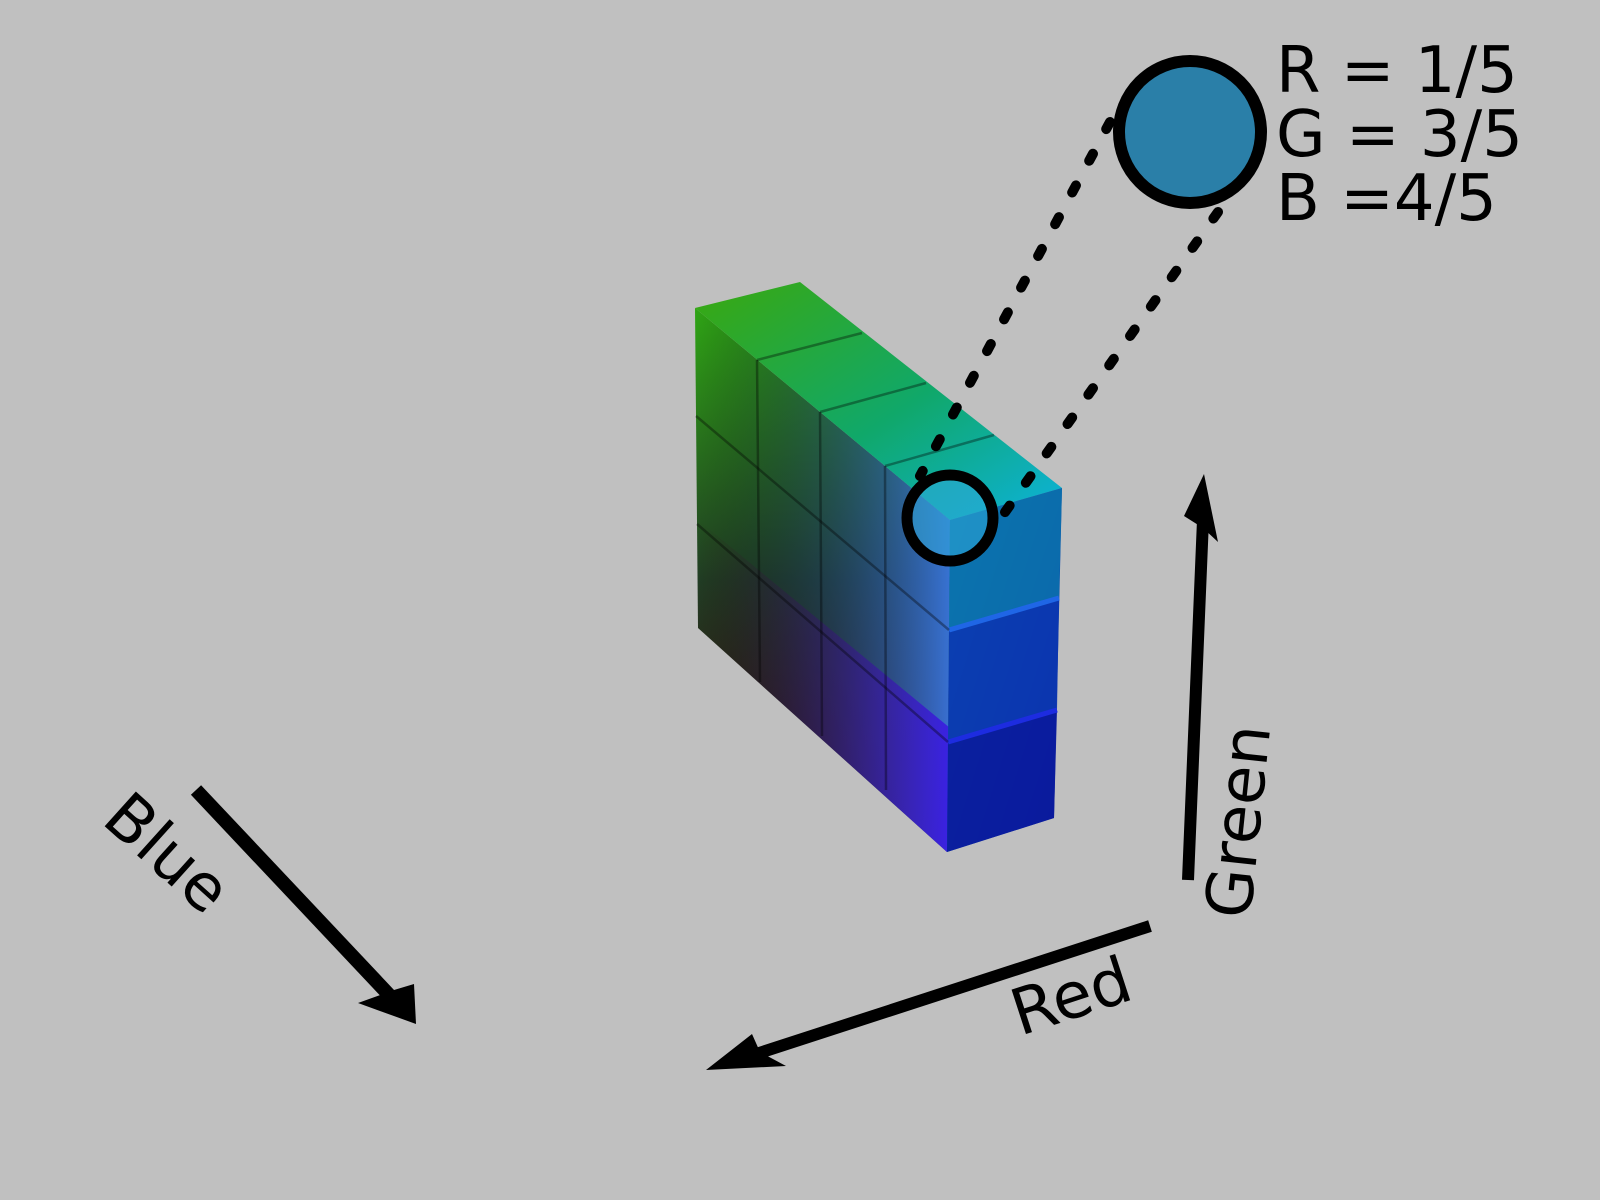  Describe the element at coordinates (1195, 700) in the screenshot. I see `green-axis-arrow-line` at that location.